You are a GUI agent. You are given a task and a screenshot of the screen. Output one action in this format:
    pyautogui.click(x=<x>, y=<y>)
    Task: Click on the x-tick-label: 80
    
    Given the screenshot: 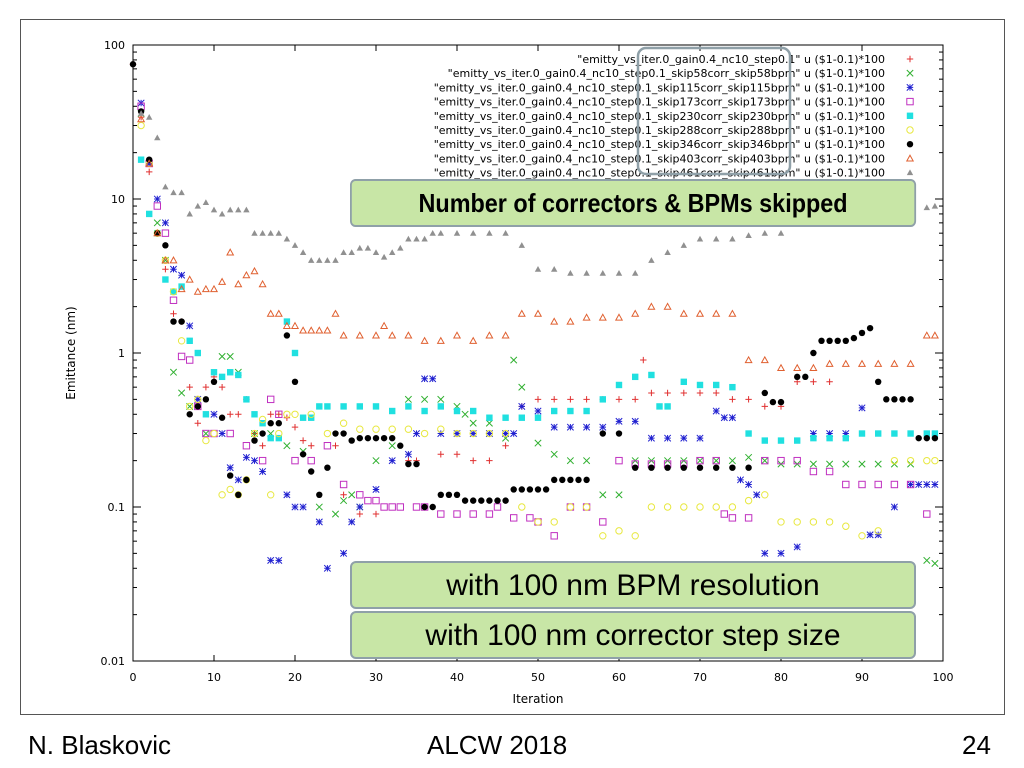 What is the action you would take?
    pyautogui.click(x=781, y=677)
    